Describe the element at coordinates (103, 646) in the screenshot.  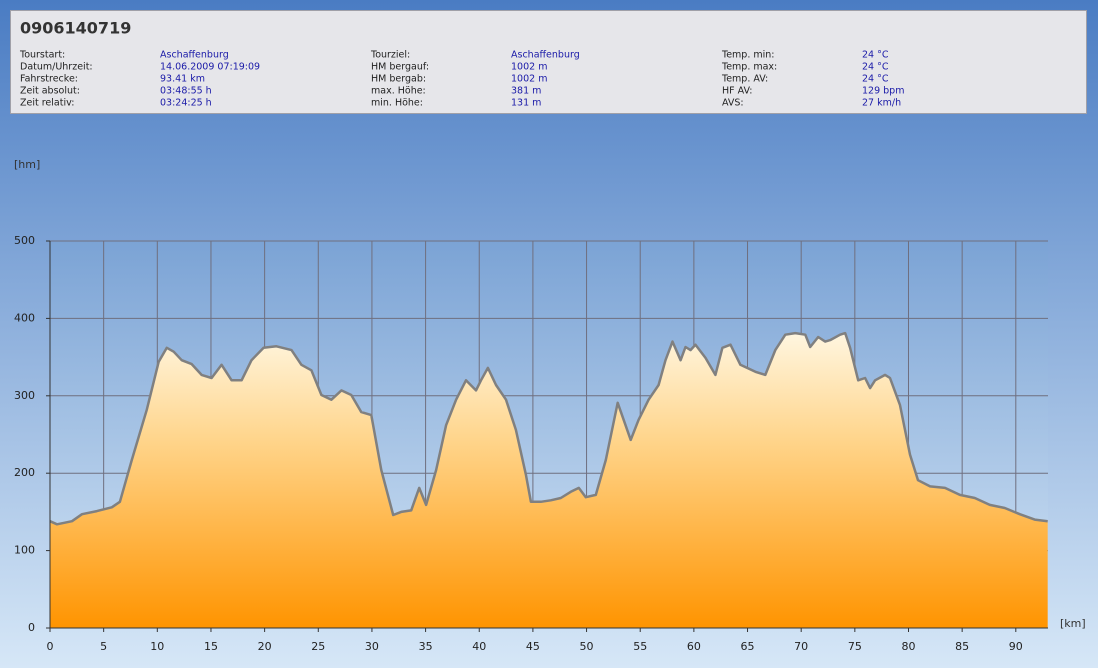
I see `x-tick-label: 5` at that location.